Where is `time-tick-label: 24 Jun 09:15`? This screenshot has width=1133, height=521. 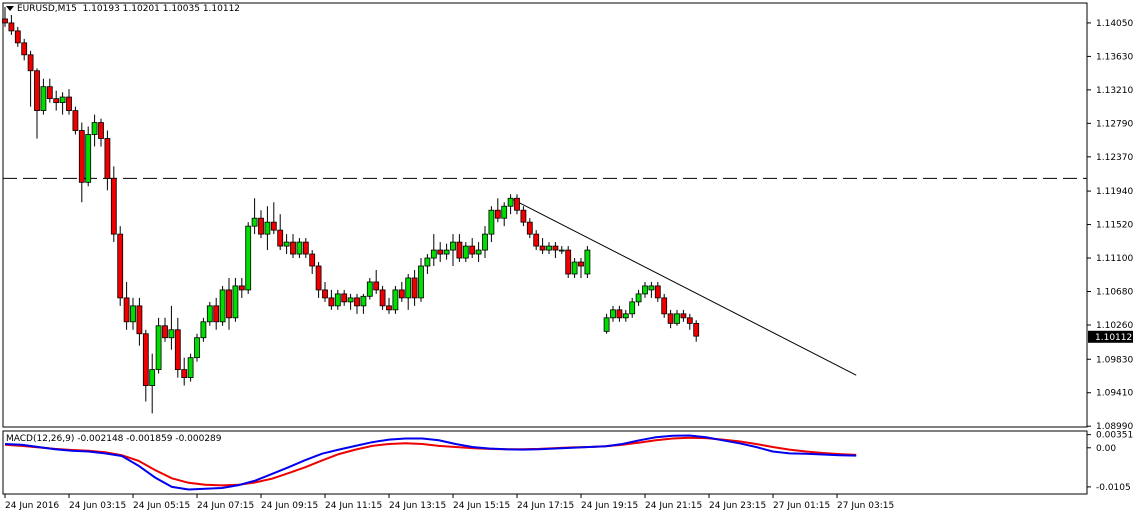 time-tick-label: 24 Jun 09:15 is located at coordinates (289, 506).